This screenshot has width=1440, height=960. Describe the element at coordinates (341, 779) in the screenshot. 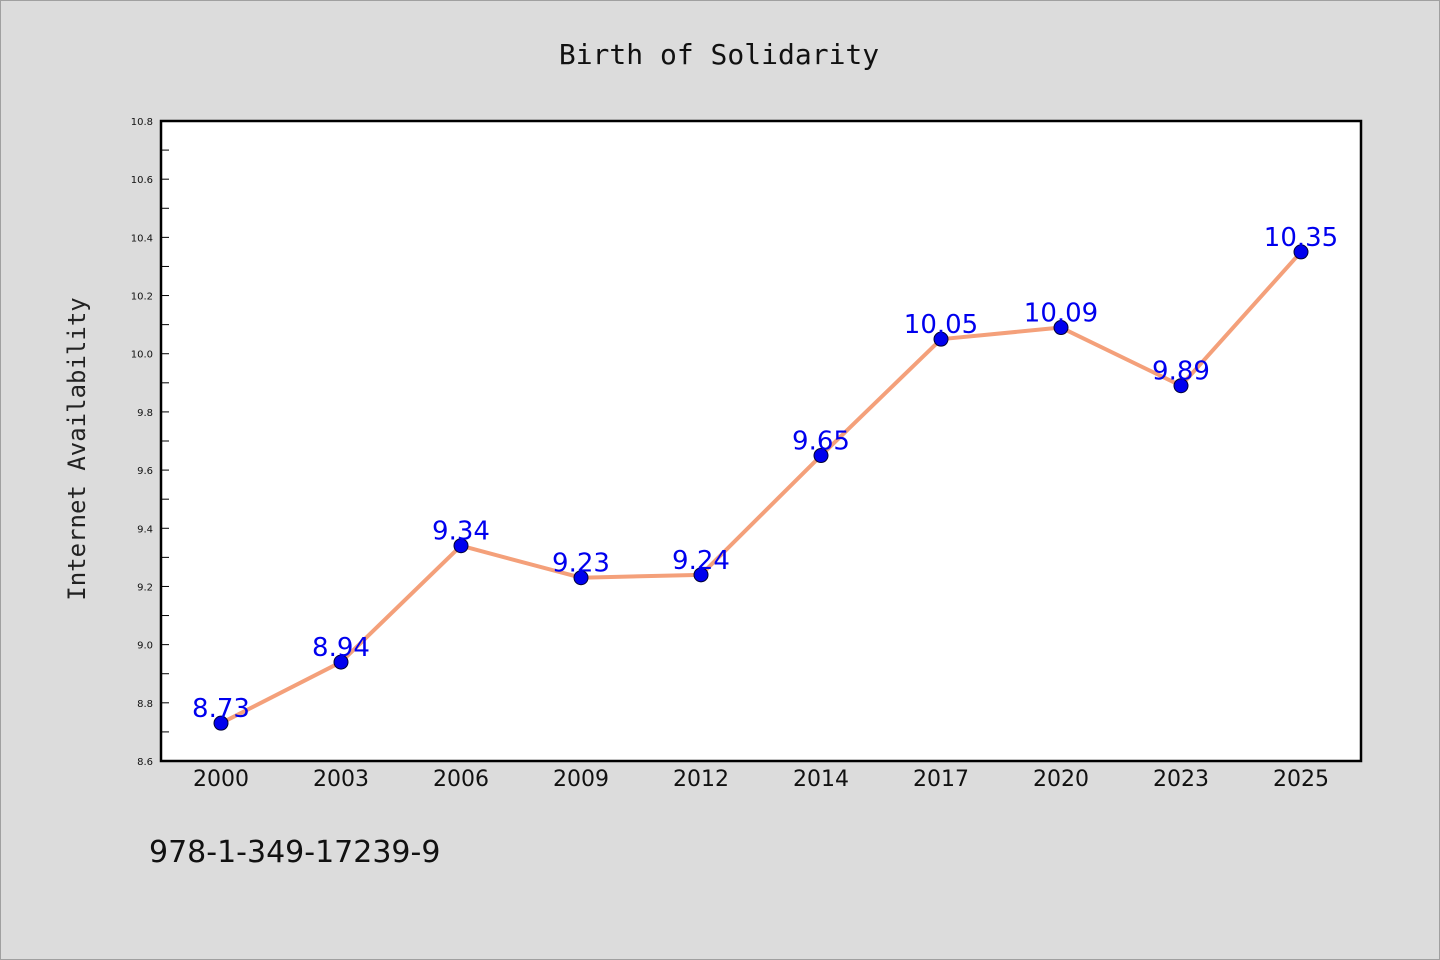

I see `x-tick-label: 2003` at that location.